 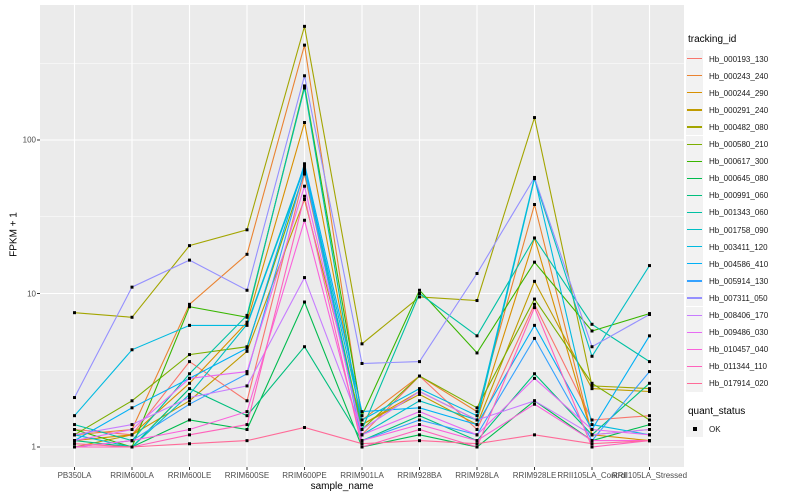 What do you see at coordinates (189, 475) in the screenshot?
I see `x-tick-label: RRIM600LE` at bounding box center [189, 475].